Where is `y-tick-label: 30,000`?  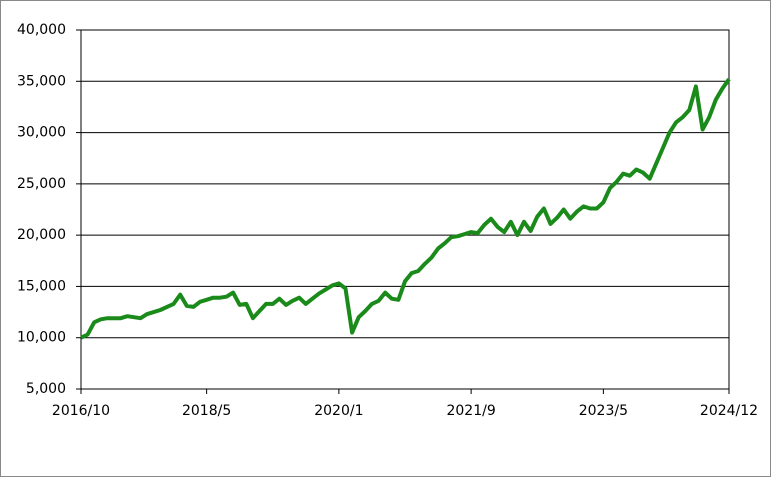 y-tick-label: 30,000 is located at coordinates (41, 133).